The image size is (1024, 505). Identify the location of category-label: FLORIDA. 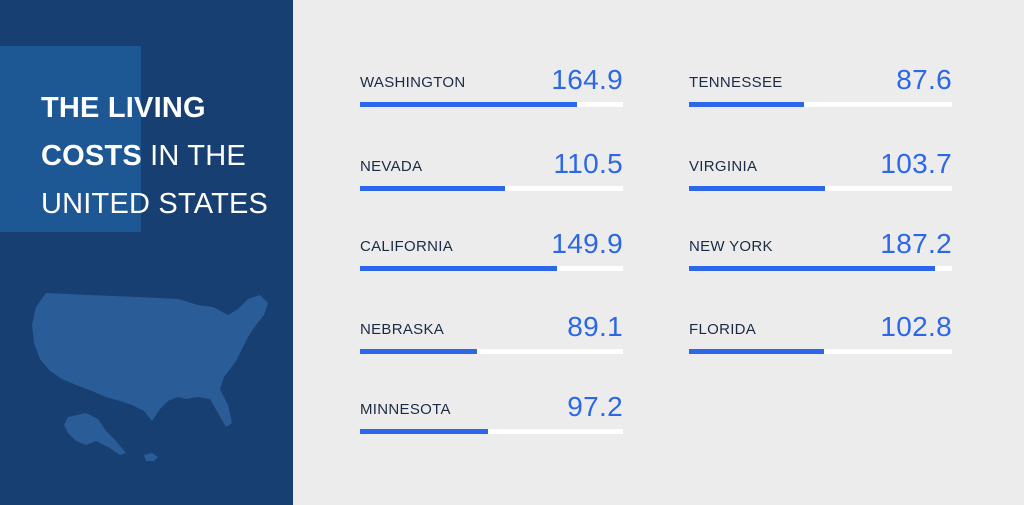
(723, 329).